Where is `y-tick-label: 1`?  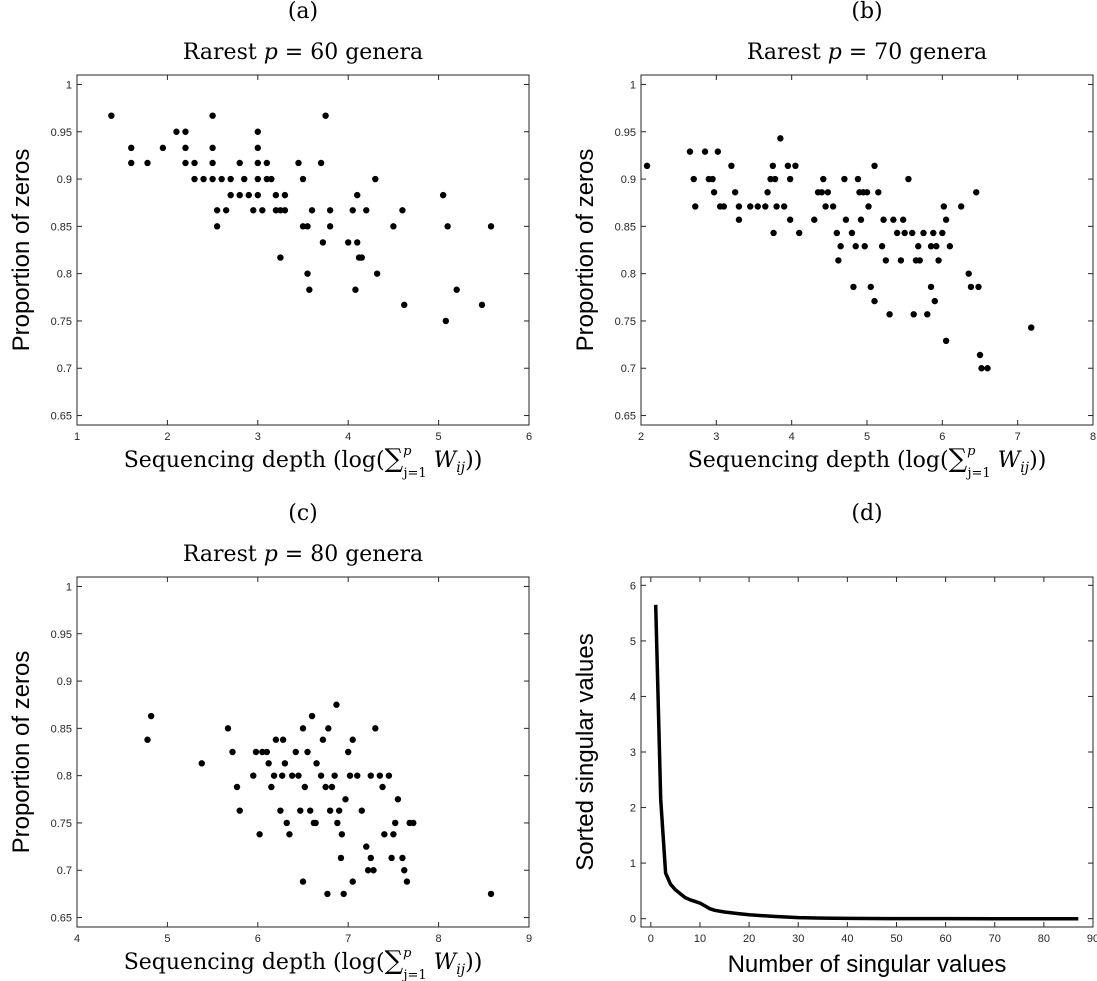 y-tick-label: 1 is located at coordinates (69, 587).